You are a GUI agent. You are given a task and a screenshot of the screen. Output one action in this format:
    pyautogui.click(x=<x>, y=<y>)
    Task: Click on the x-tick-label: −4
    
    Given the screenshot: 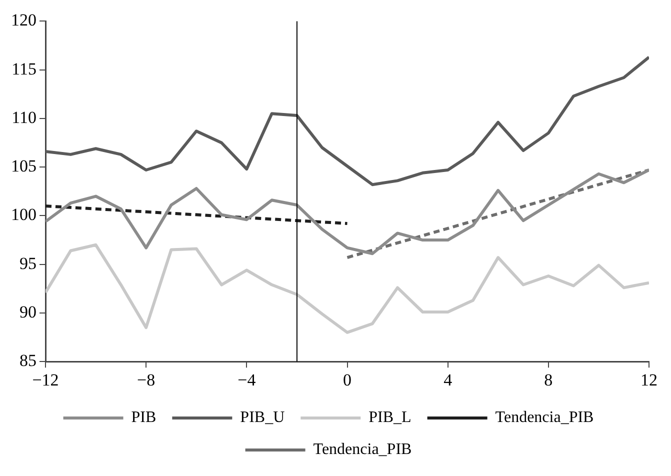 What is the action you would take?
    pyautogui.click(x=247, y=380)
    